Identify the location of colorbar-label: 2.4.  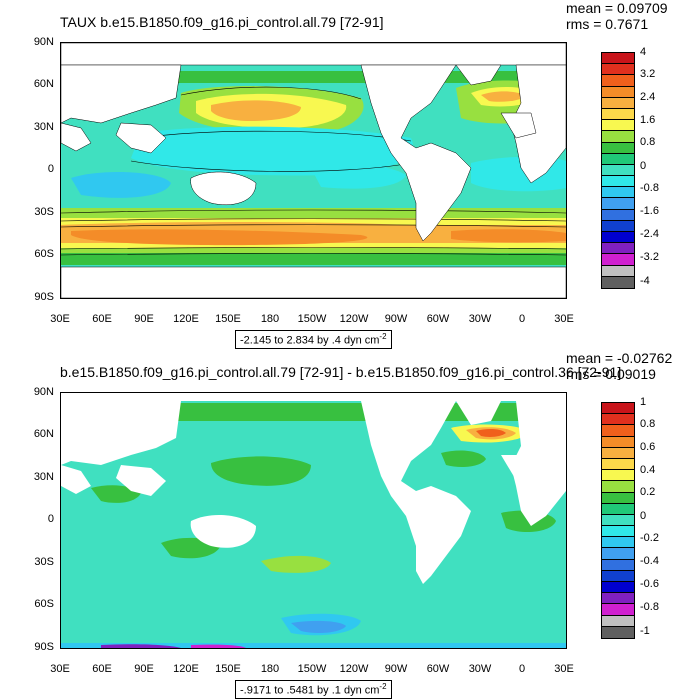
(648, 97).